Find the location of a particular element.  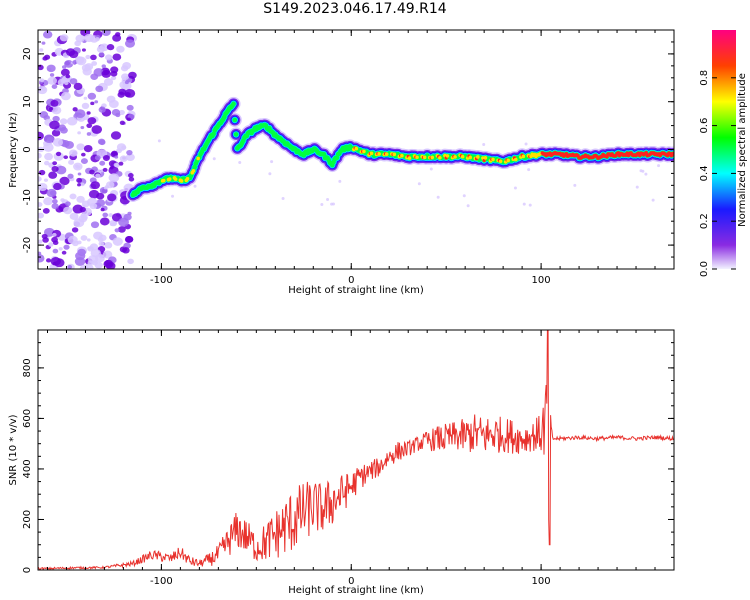

y-tick-label: 200 is located at coordinates (27, 519).